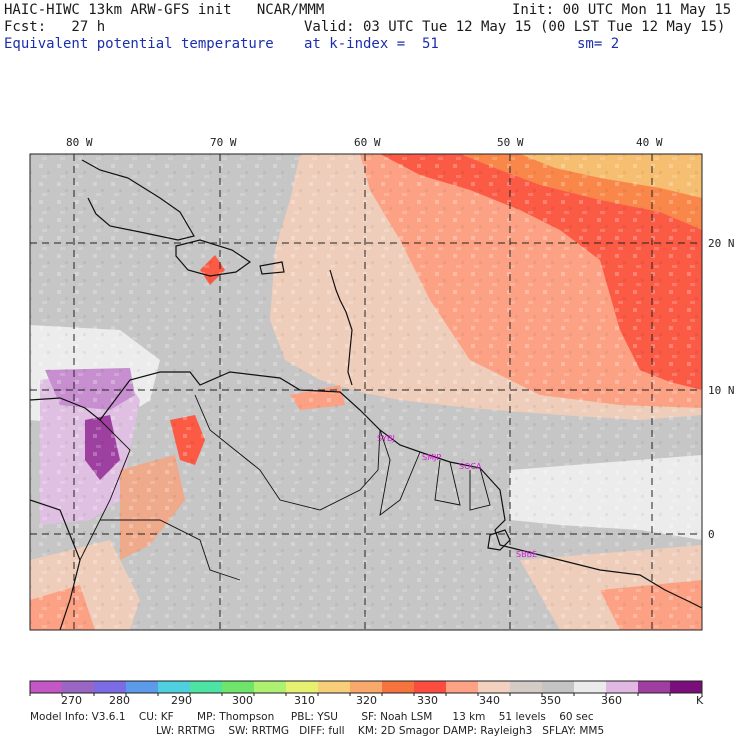  I want to click on init-time: Init: 00 UTC Mon 11 May 15, so click(622, 10).